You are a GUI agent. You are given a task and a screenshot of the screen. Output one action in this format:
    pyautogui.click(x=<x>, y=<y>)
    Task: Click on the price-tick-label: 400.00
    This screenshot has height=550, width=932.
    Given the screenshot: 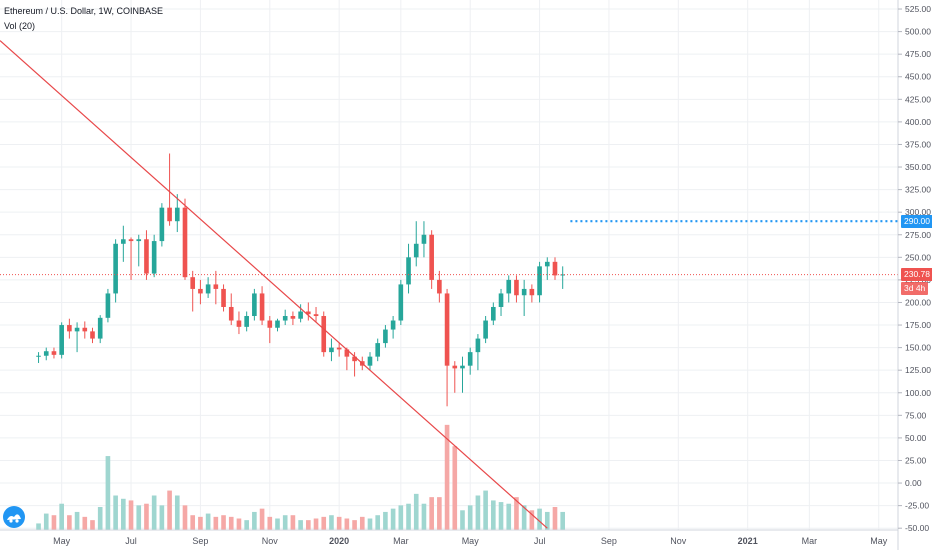 What is the action you would take?
    pyautogui.click(x=918, y=122)
    